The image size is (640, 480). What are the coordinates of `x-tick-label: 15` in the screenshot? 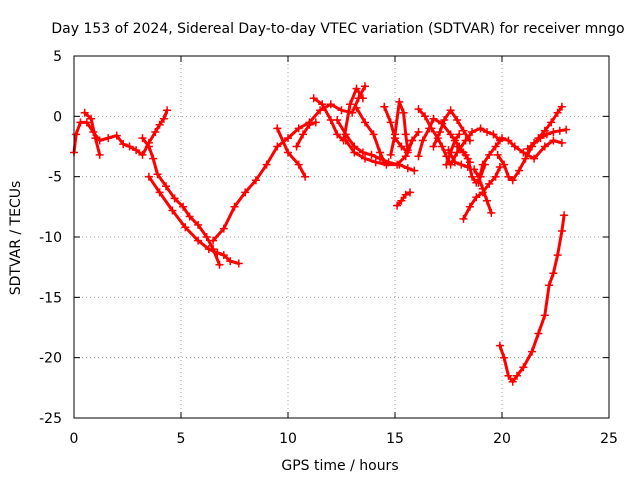 It's located at (395, 439).